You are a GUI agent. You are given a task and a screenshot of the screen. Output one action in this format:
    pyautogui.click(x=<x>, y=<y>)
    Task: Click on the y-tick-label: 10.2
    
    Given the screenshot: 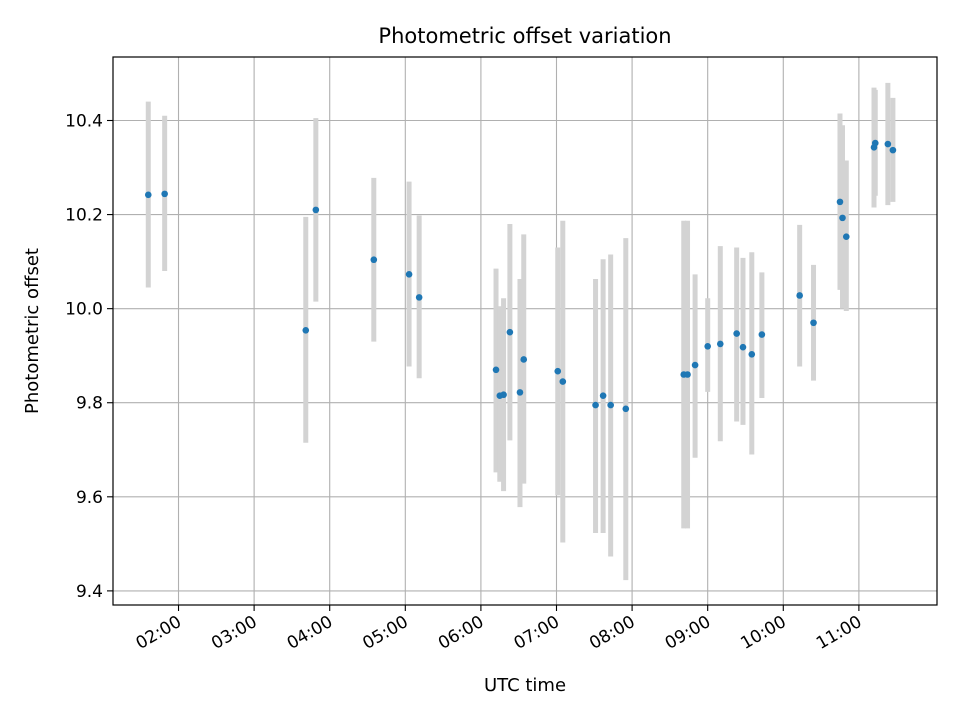 What is the action you would take?
    pyautogui.click(x=84, y=216)
    